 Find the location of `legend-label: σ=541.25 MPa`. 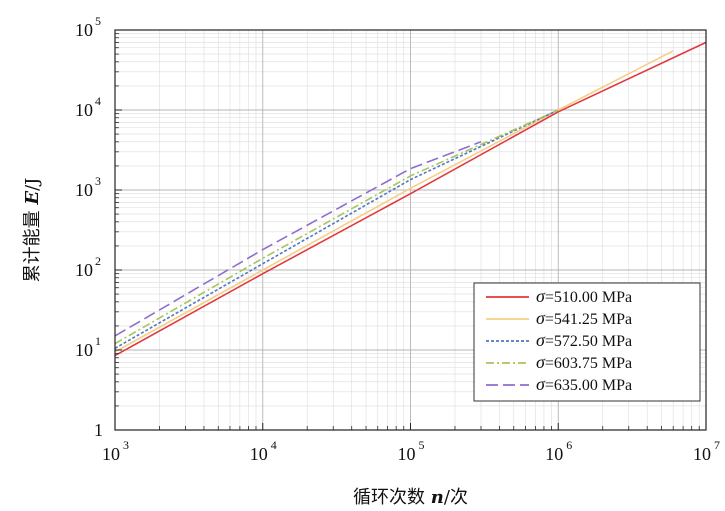

legend-label: σ=541.25 MPa is located at coordinates (584, 318).